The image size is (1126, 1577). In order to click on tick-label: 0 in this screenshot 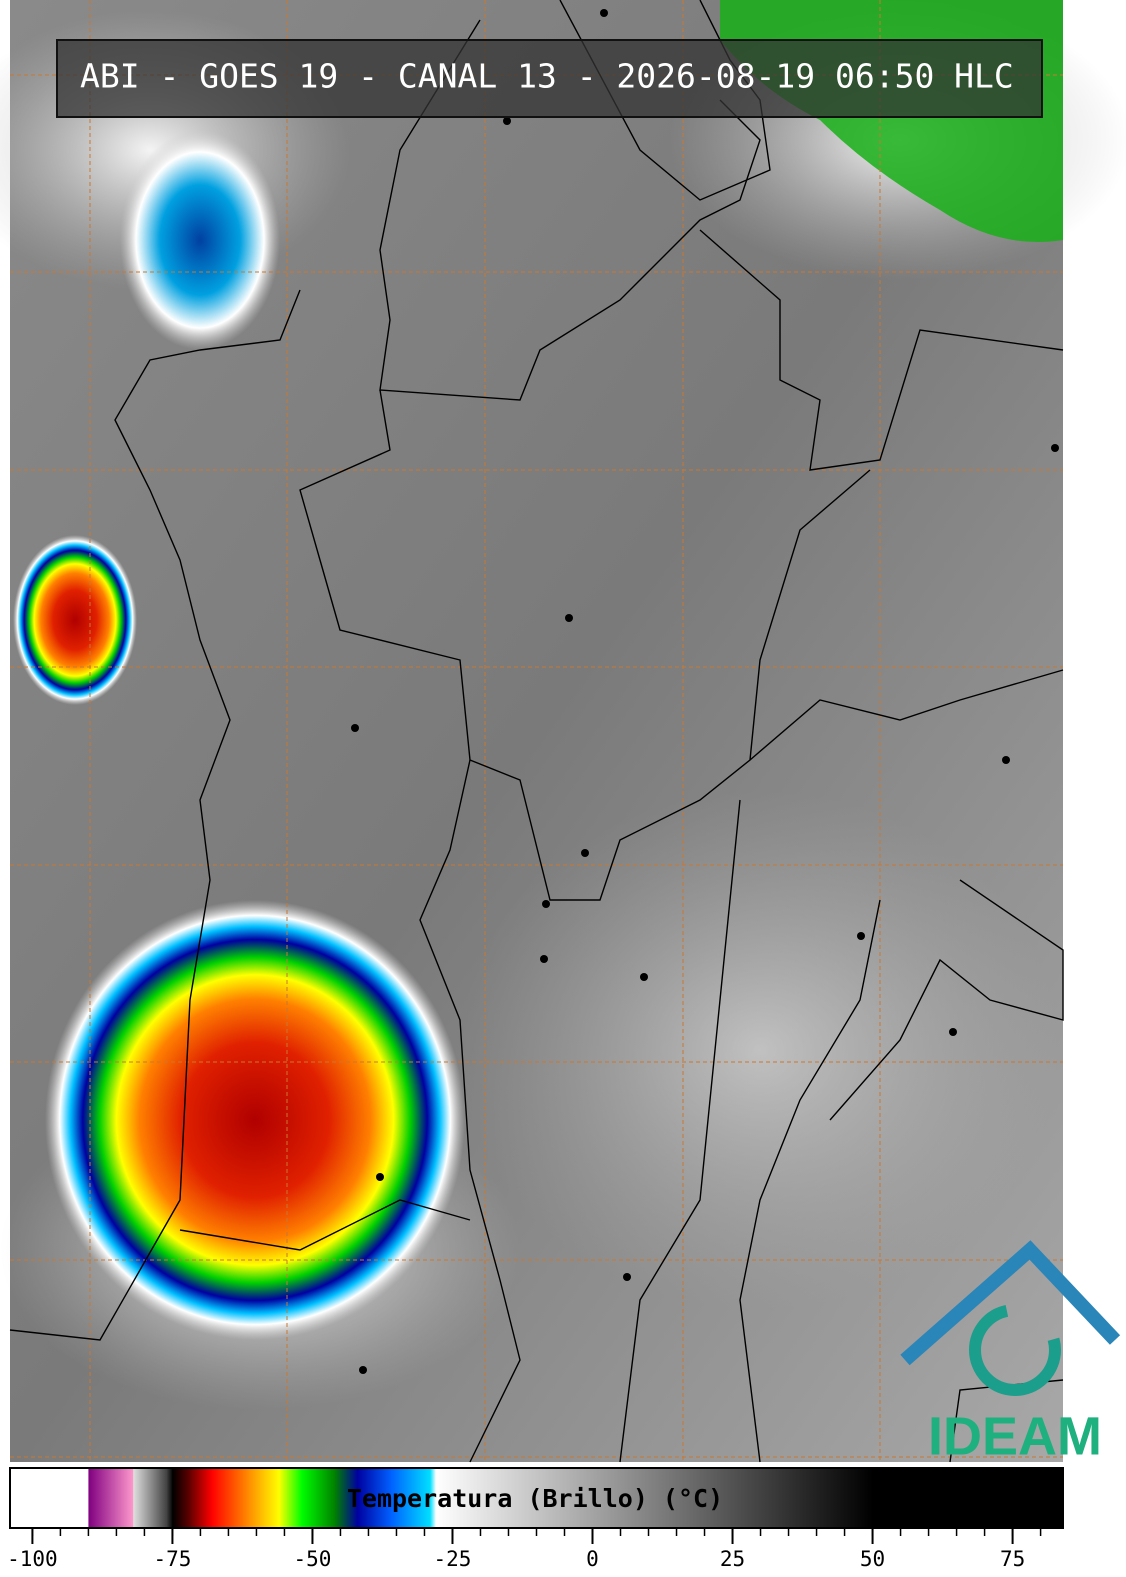, I will do `click(592, 1559)`.